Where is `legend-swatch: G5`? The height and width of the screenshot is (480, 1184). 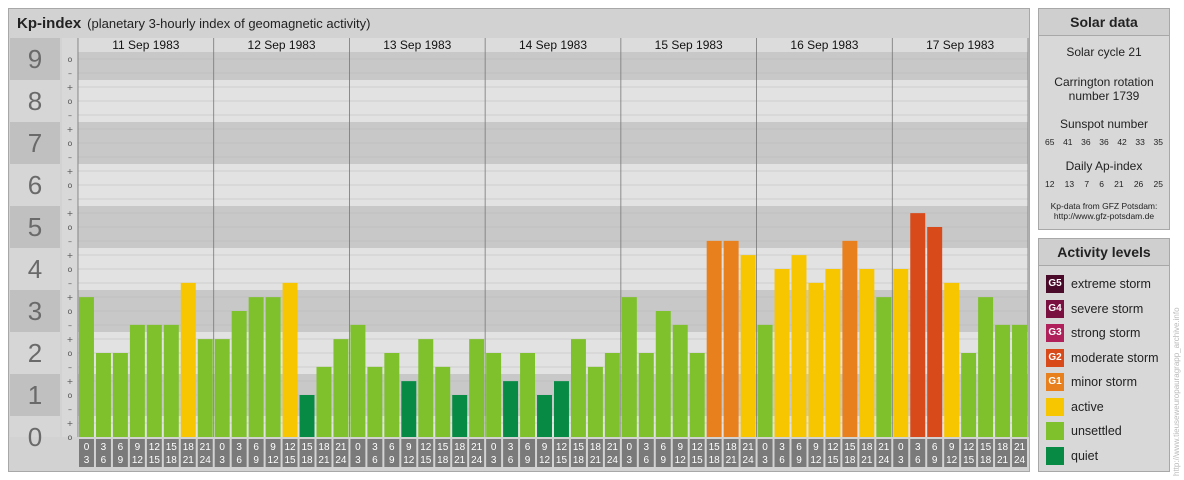
legend-swatch: G5 is located at coordinates (1055, 284).